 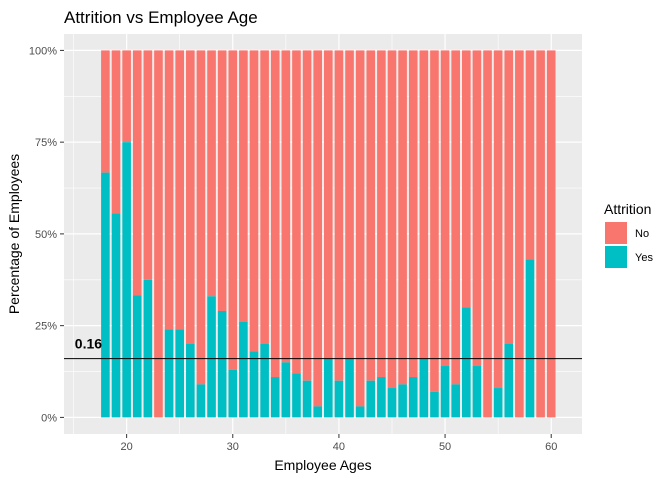 What do you see at coordinates (49, 418) in the screenshot?
I see `y-tick-label-0: 0%` at bounding box center [49, 418].